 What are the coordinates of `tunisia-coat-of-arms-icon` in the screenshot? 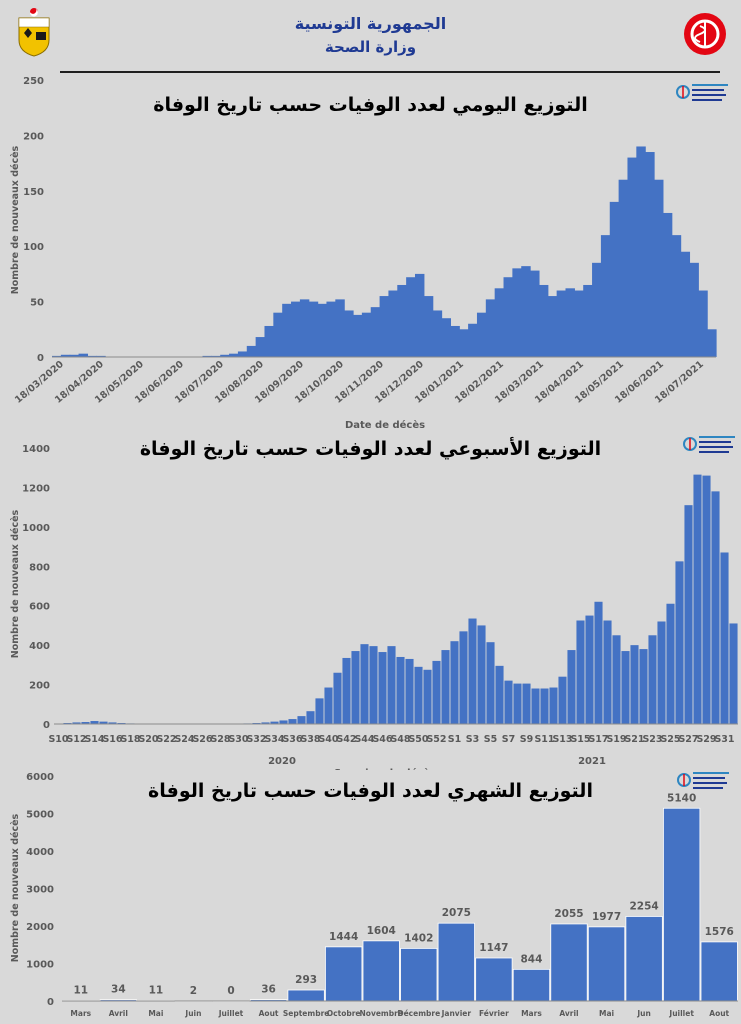 It's located at (34, 32).